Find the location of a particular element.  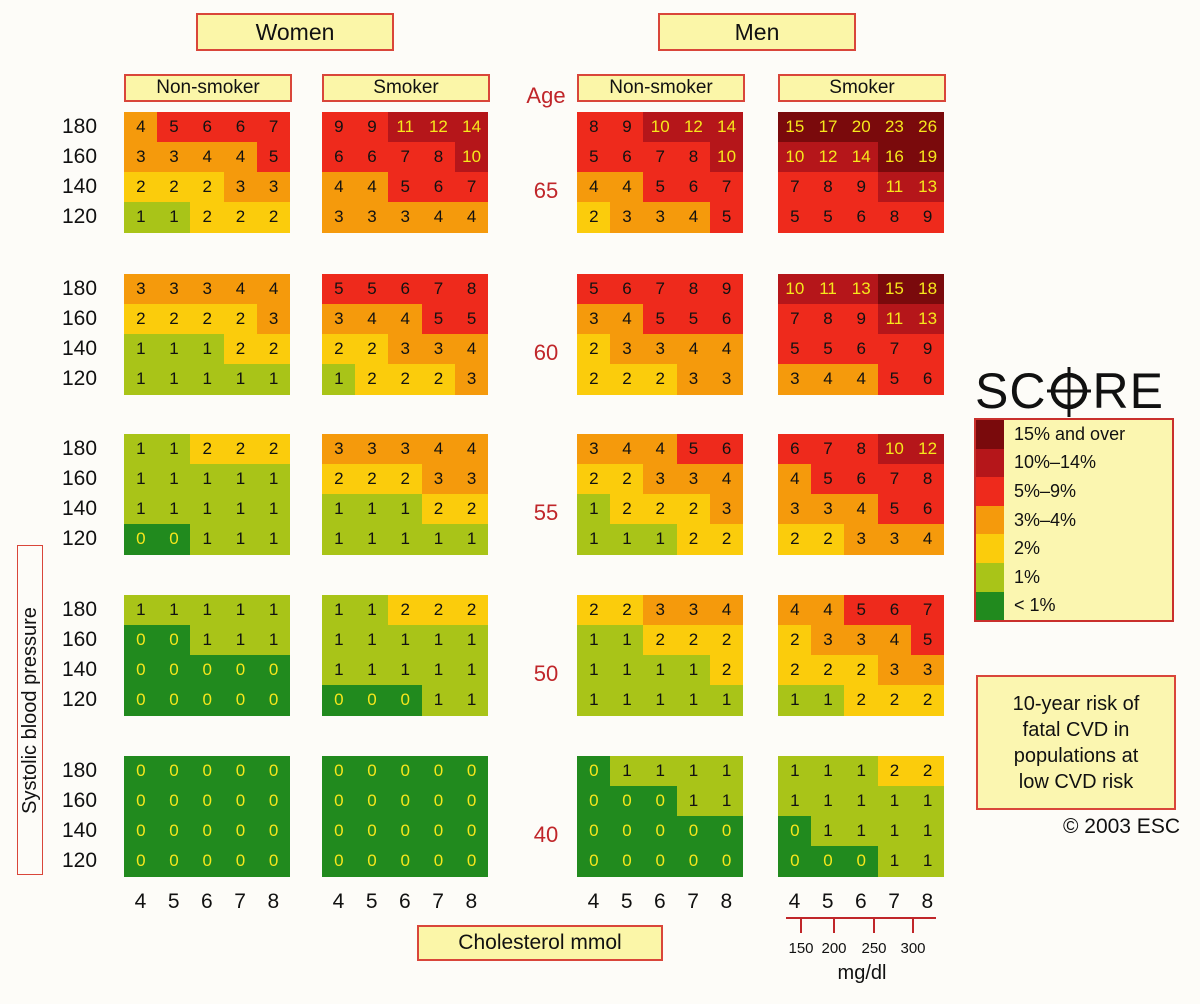

note-line: low CVD risk is located at coordinates (1076, 781).